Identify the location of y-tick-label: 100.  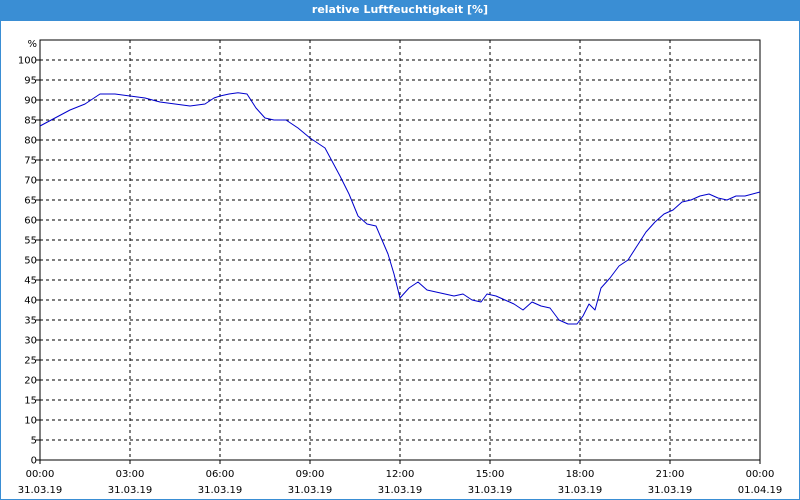
(27, 61).